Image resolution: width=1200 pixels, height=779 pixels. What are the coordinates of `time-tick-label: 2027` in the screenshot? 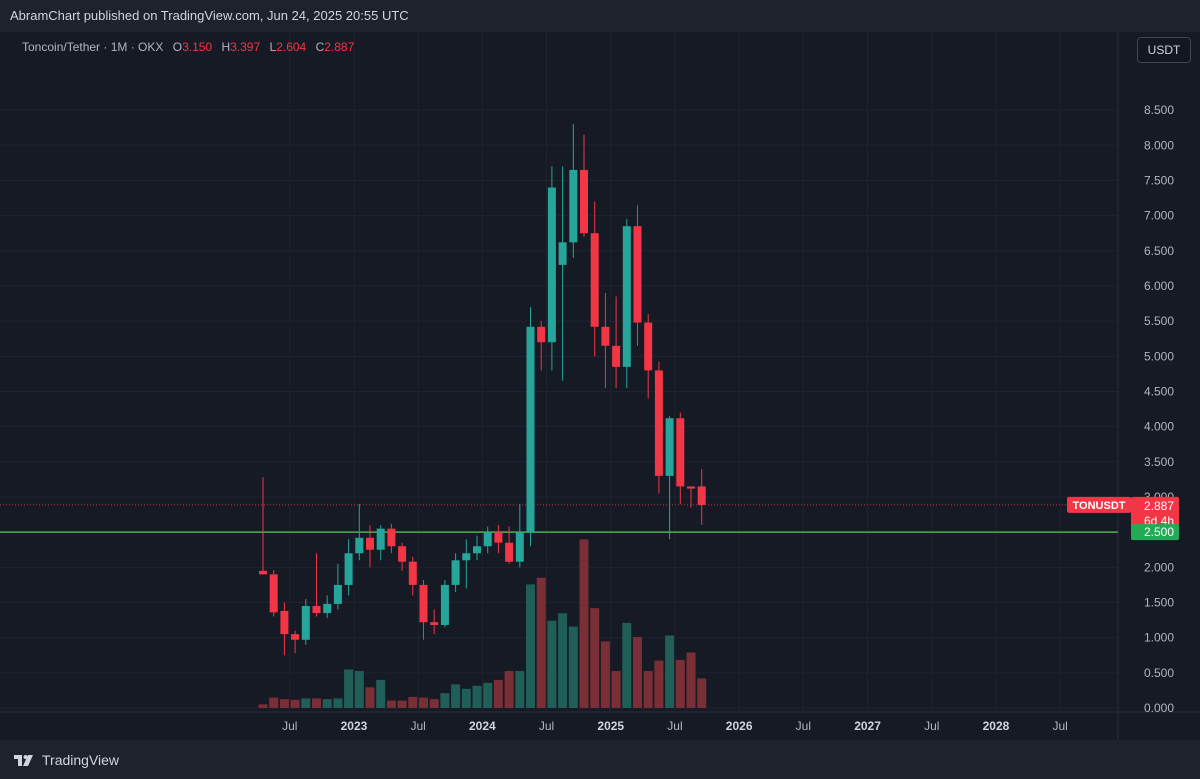 It's located at (867, 726).